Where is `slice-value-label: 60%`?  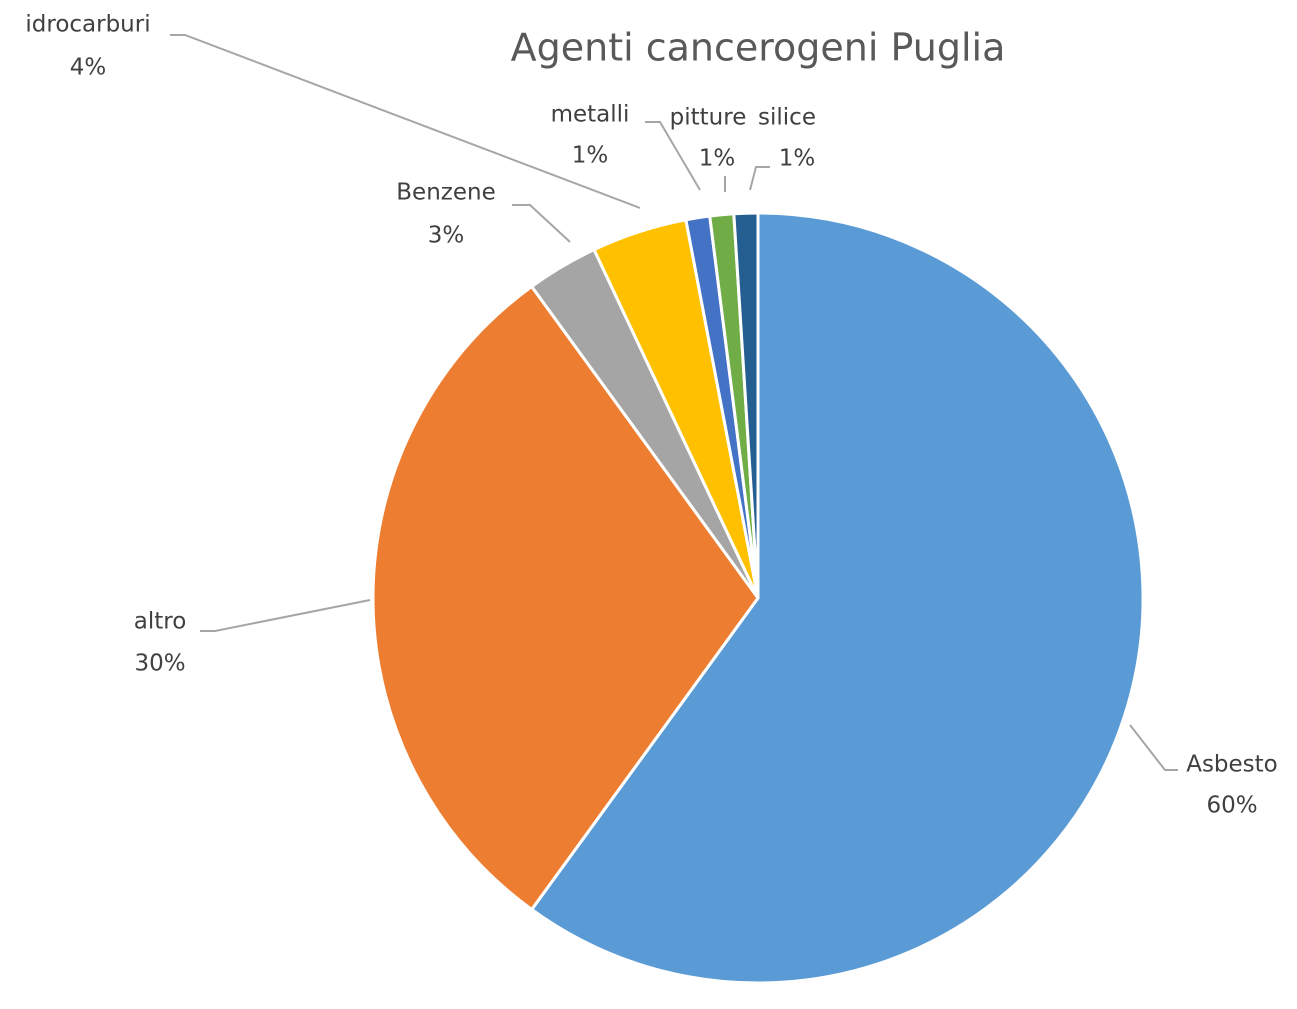 slice-value-label: 60% is located at coordinates (1231, 806).